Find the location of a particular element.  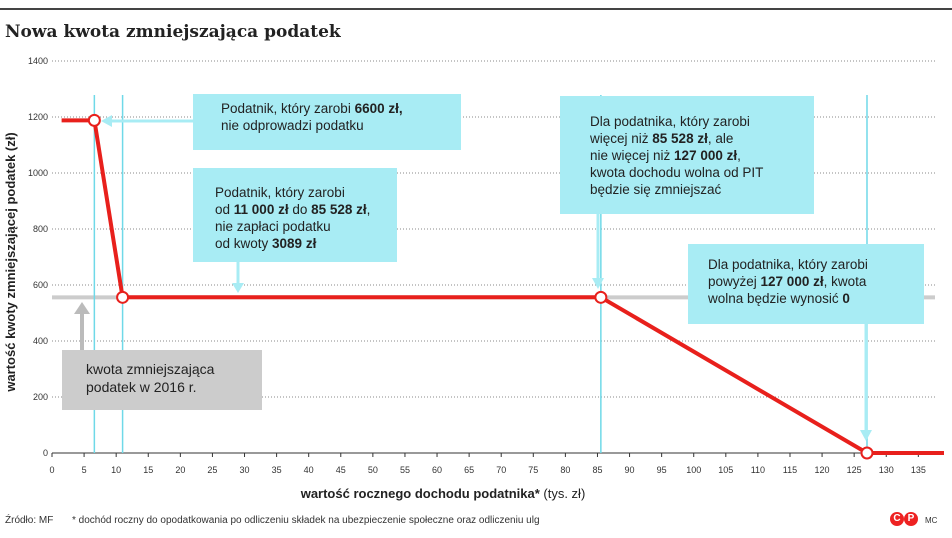

x-tick-label: 10 is located at coordinates (116, 470).